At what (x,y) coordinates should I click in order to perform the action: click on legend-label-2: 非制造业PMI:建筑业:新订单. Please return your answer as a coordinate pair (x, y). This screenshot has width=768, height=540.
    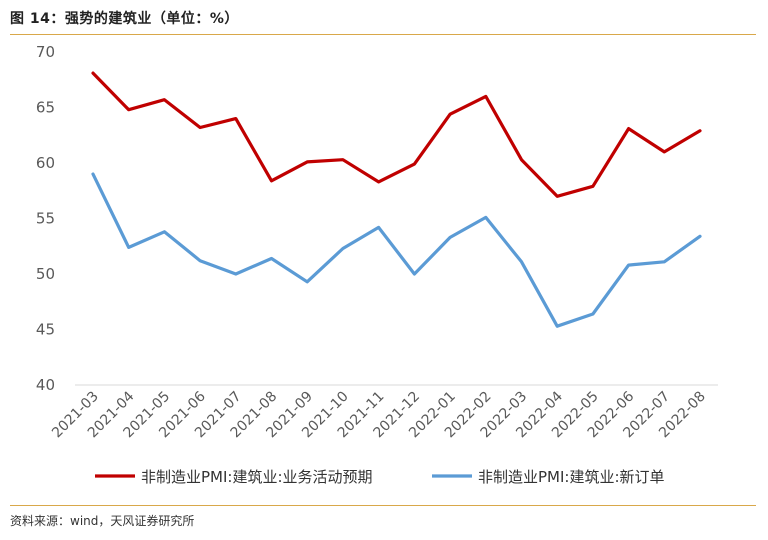
    Looking at the image, I should click on (571, 477).